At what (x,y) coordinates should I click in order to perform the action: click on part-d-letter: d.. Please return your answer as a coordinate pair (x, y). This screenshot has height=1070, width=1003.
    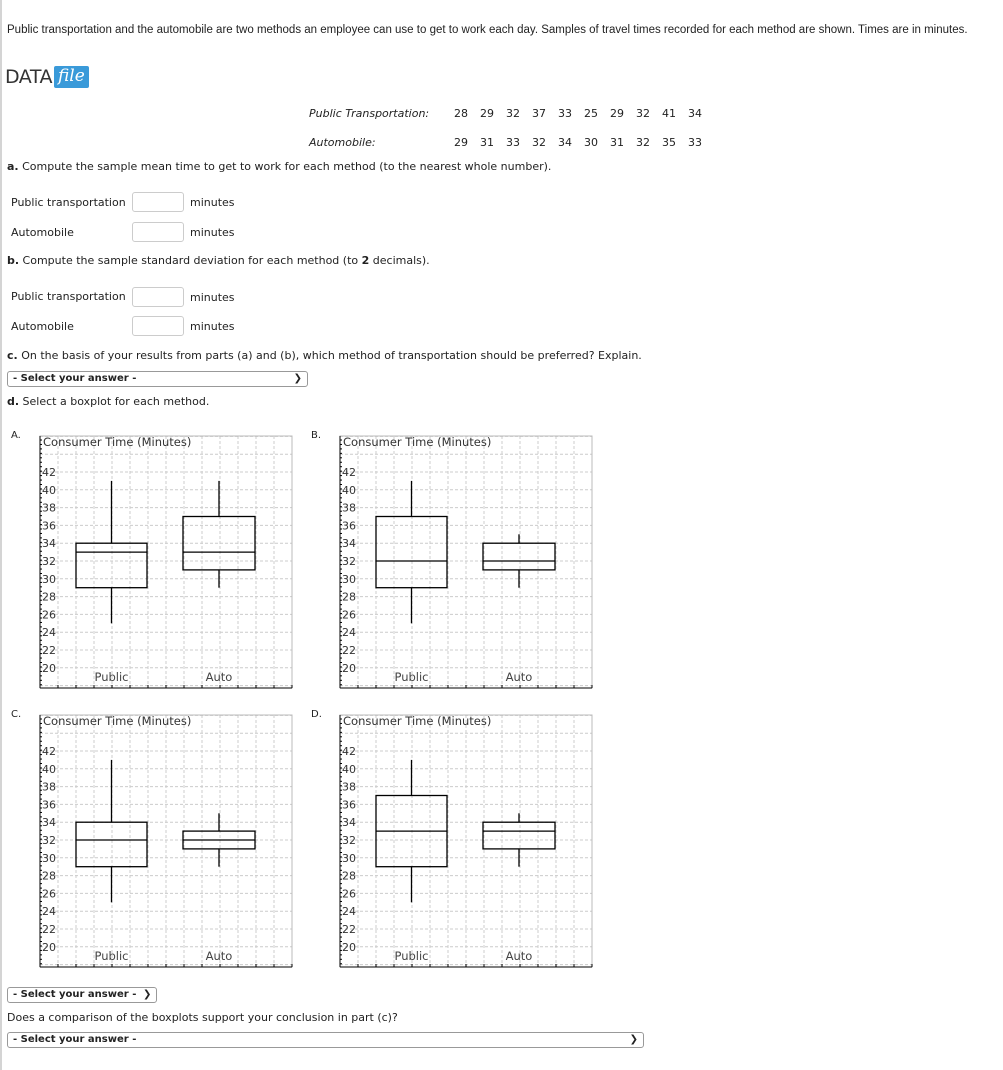
    Looking at the image, I should click on (13, 401).